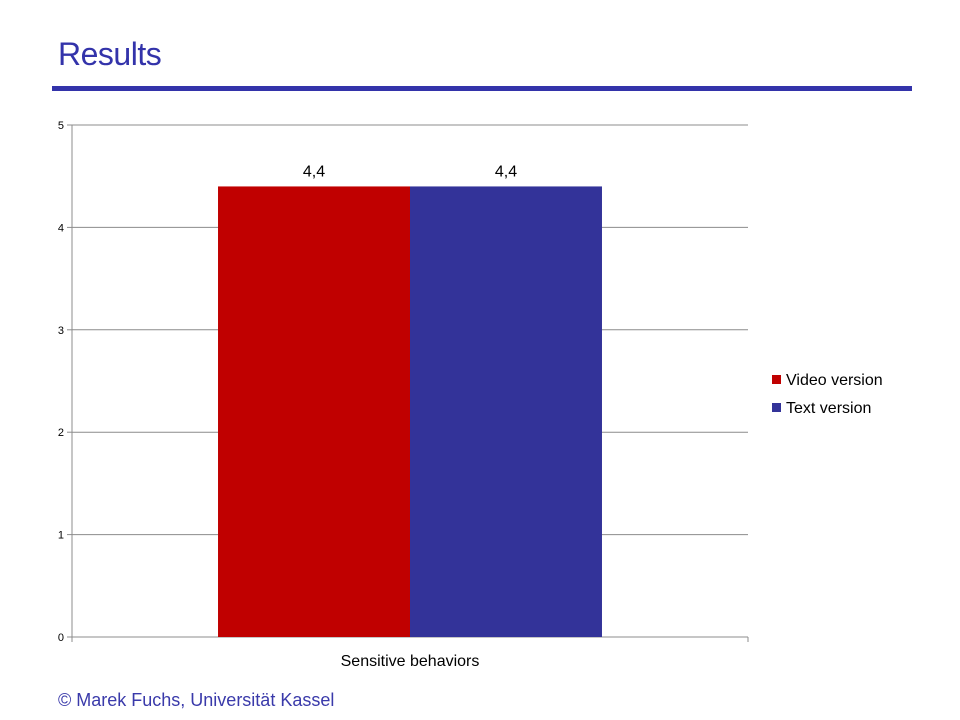 Image resolution: width=960 pixels, height=720 pixels. What do you see at coordinates (61, 228) in the screenshot?
I see `y-tick-label: 4` at bounding box center [61, 228].